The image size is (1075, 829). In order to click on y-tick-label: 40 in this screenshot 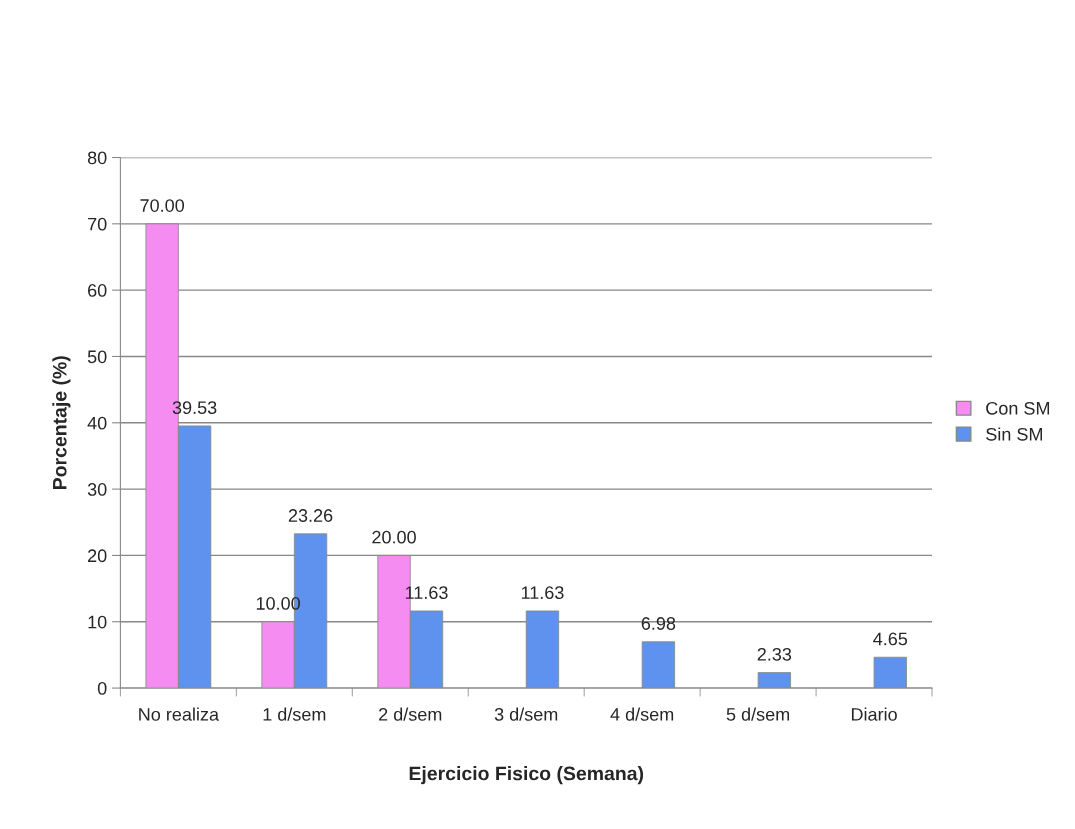, I will do `click(97, 423)`.